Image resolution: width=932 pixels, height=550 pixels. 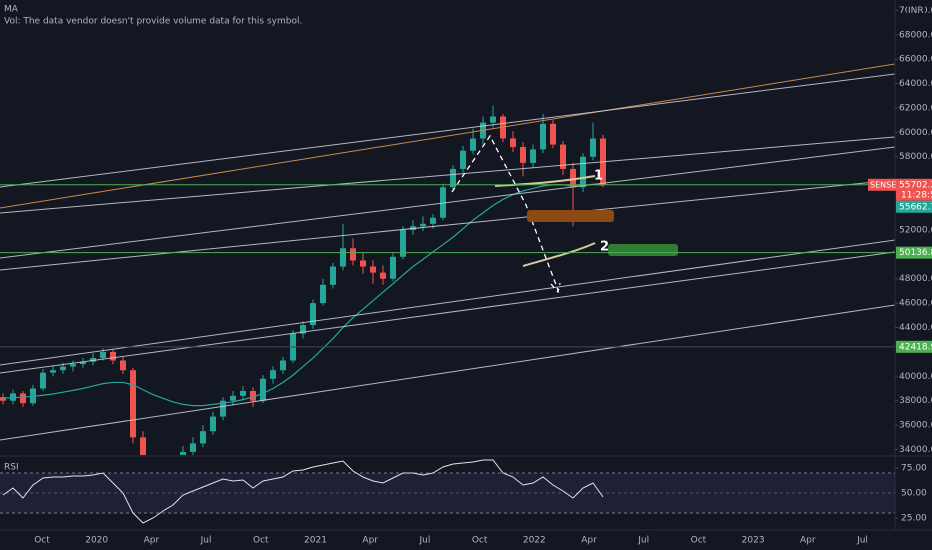 What do you see at coordinates (915, 304) in the screenshot?
I see `y-tick-label: 46000.00` at bounding box center [915, 304].